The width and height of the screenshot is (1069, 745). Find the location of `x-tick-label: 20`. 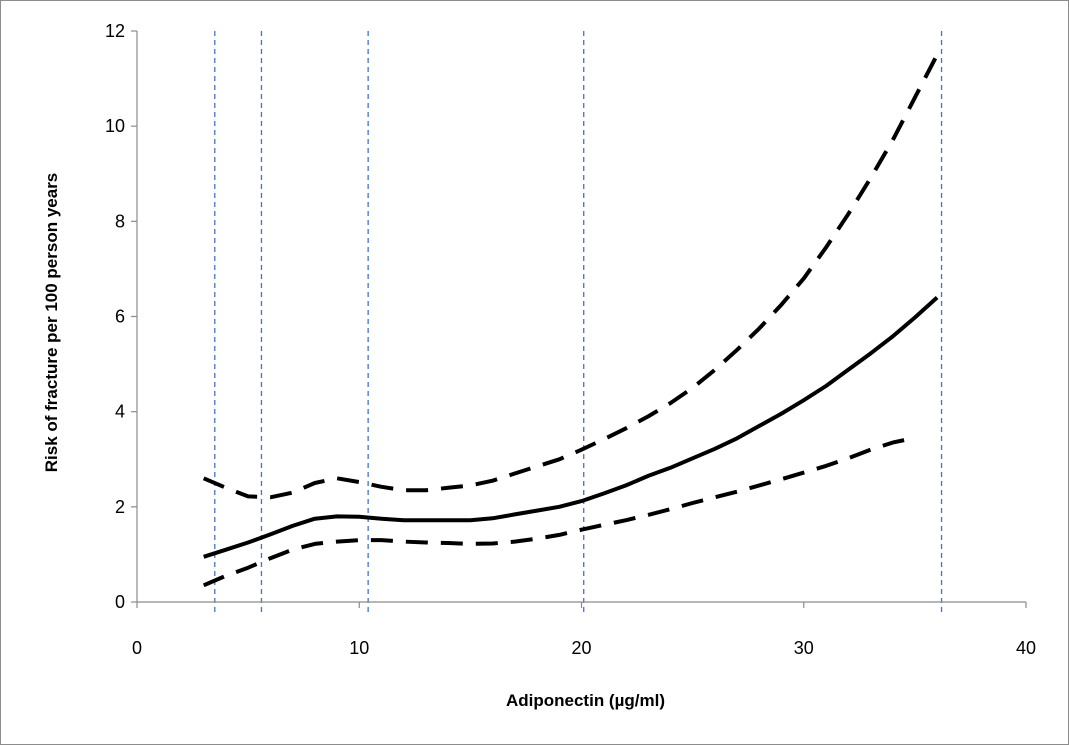

x-tick-label: 20 is located at coordinates (581, 648).